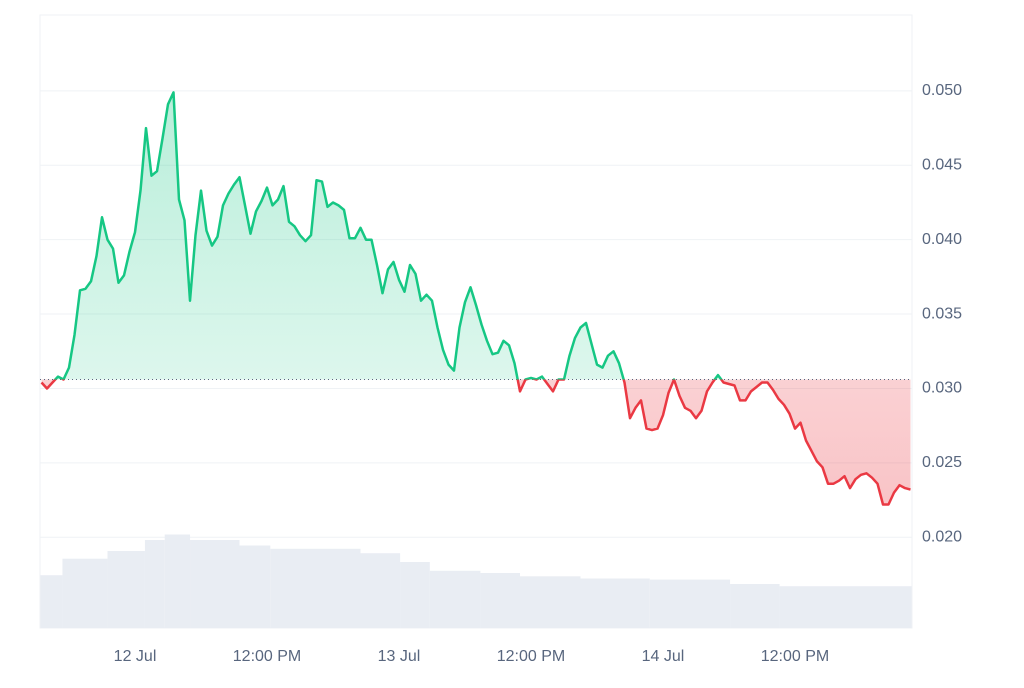 This screenshot has width=1024, height=688. I want to click on y-tick-label: 0.020, so click(942, 536).